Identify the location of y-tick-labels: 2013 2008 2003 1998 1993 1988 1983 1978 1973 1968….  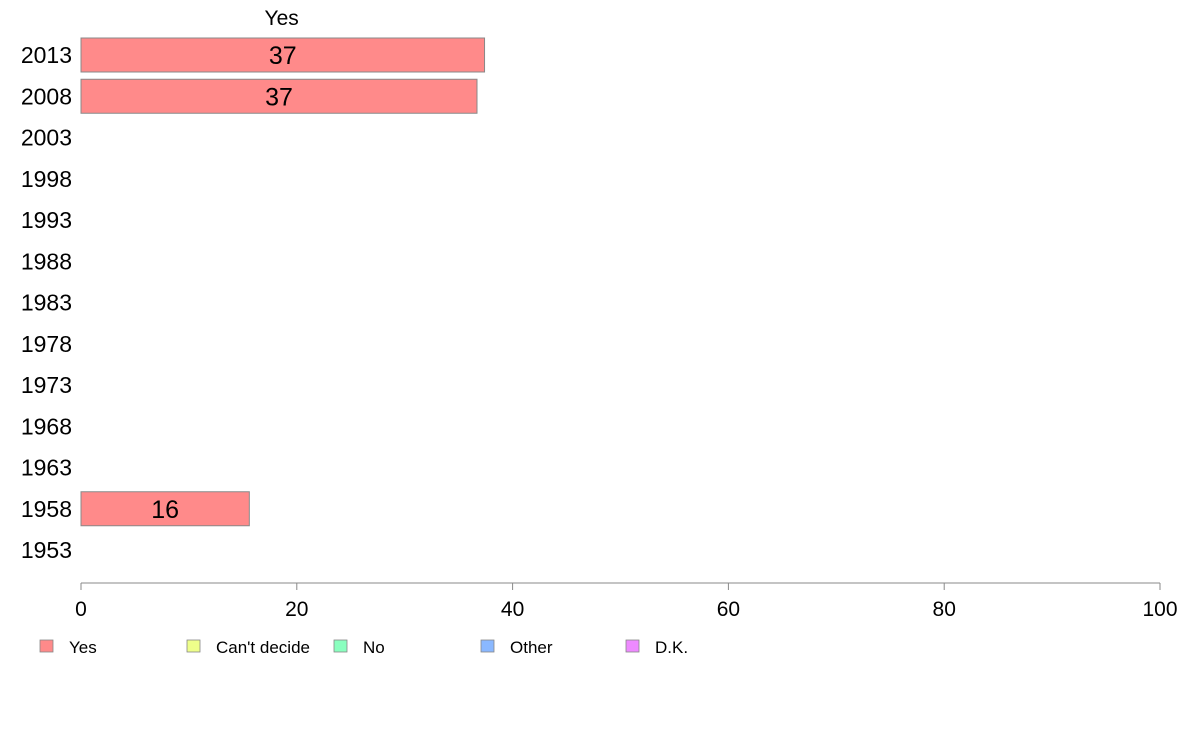
(46, 302).